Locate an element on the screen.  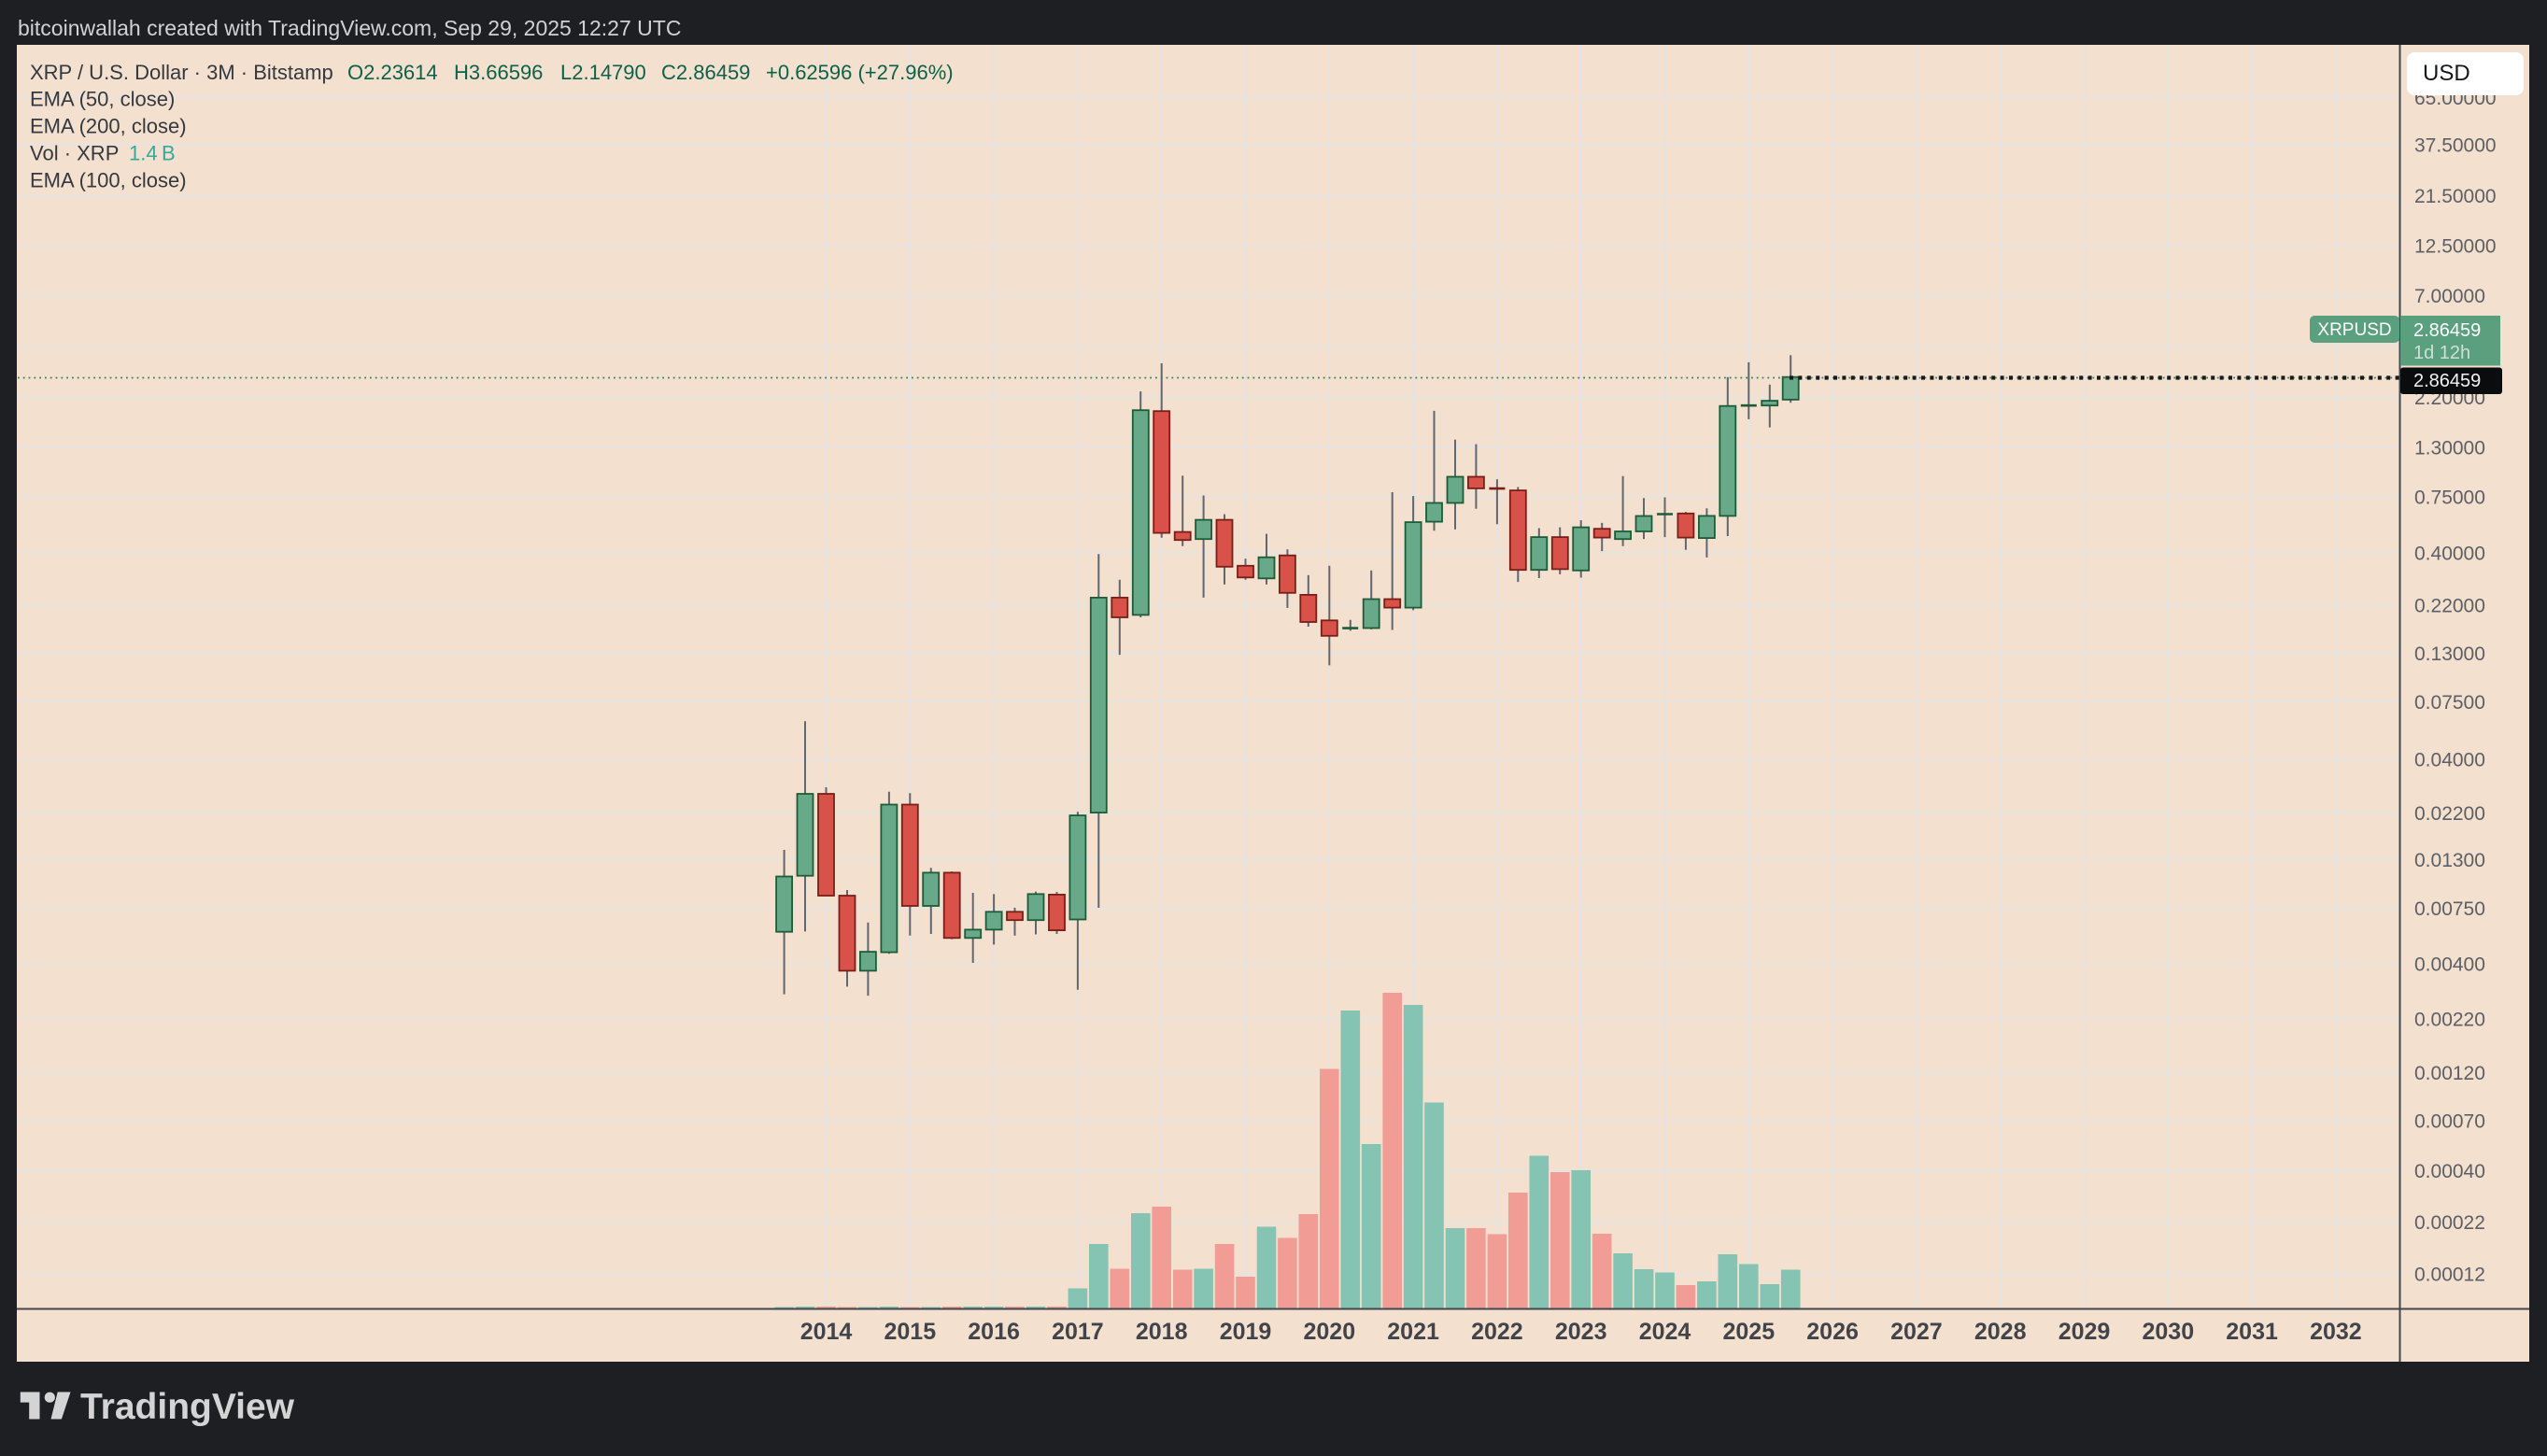
svg-text: 2015 is located at coordinates (910, 1332).